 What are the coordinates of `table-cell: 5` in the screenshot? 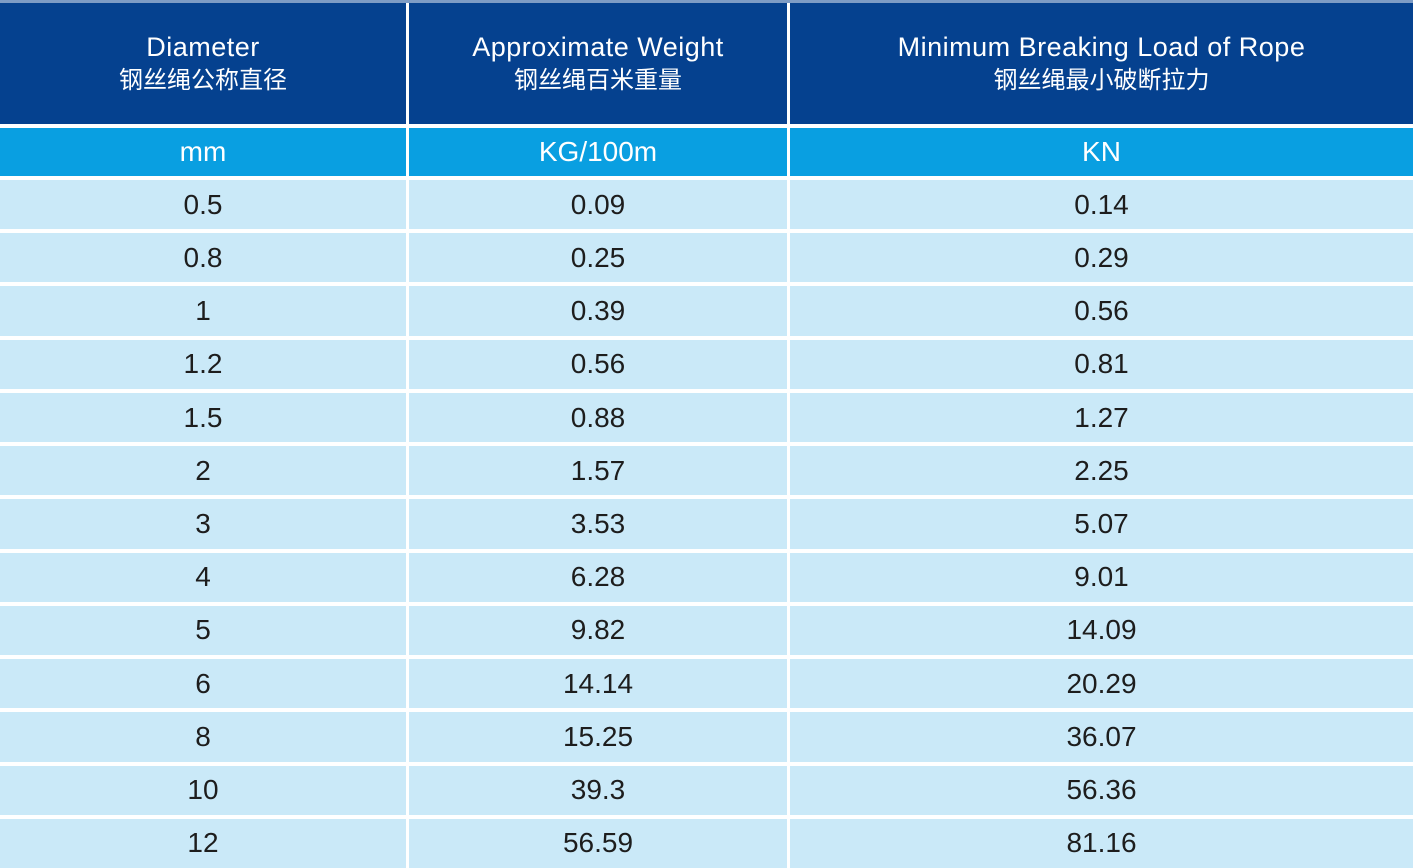 It's located at (203, 630).